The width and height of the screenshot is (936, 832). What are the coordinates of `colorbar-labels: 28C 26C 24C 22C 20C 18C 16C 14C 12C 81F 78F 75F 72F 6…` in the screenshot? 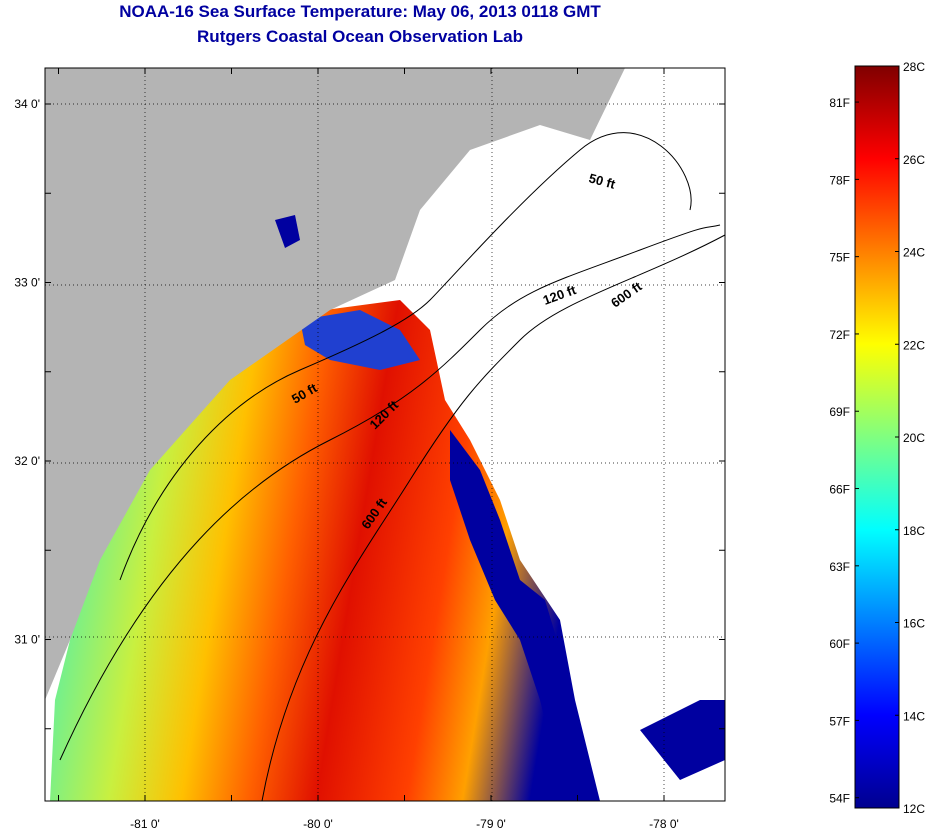 It's located at (877, 438).